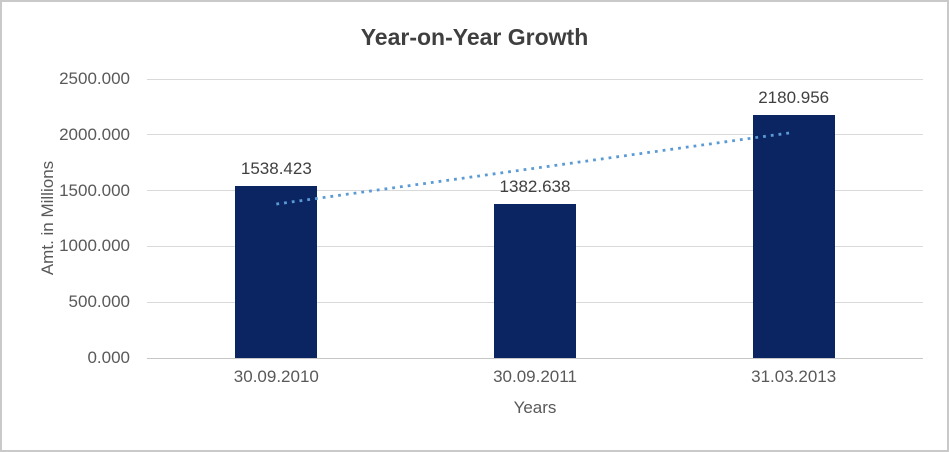 Image resolution: width=949 pixels, height=452 pixels. What do you see at coordinates (276, 169) in the screenshot?
I see `bar-value-label: 1538.423` at bounding box center [276, 169].